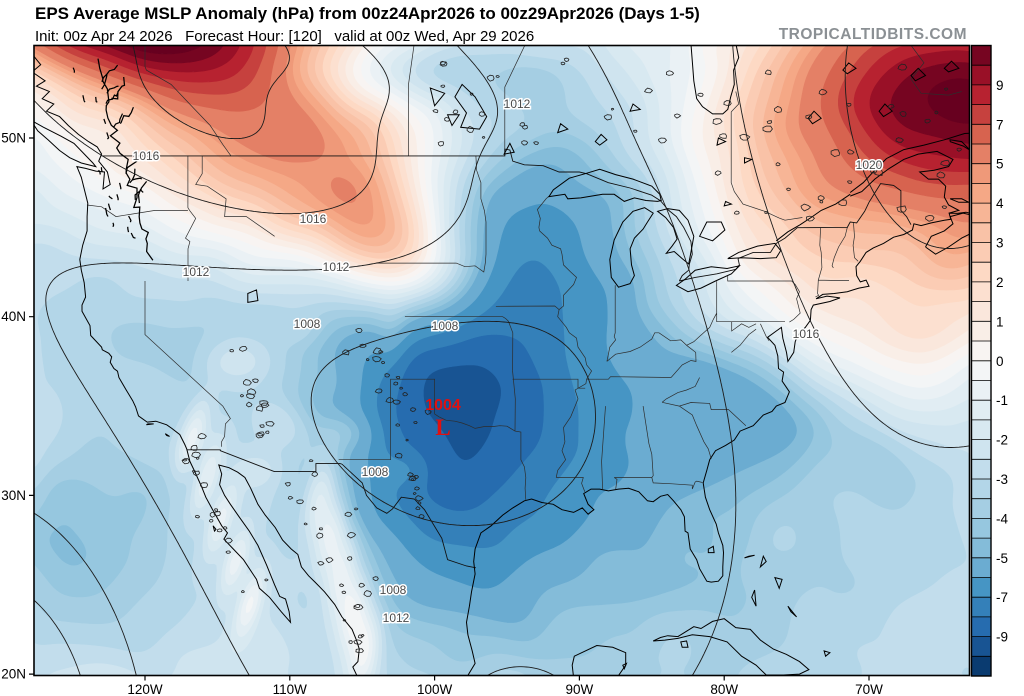 This screenshot has width=1024, height=696. Describe the element at coordinates (13, 674) in the screenshot. I see `svg-text: 20N` at that location.